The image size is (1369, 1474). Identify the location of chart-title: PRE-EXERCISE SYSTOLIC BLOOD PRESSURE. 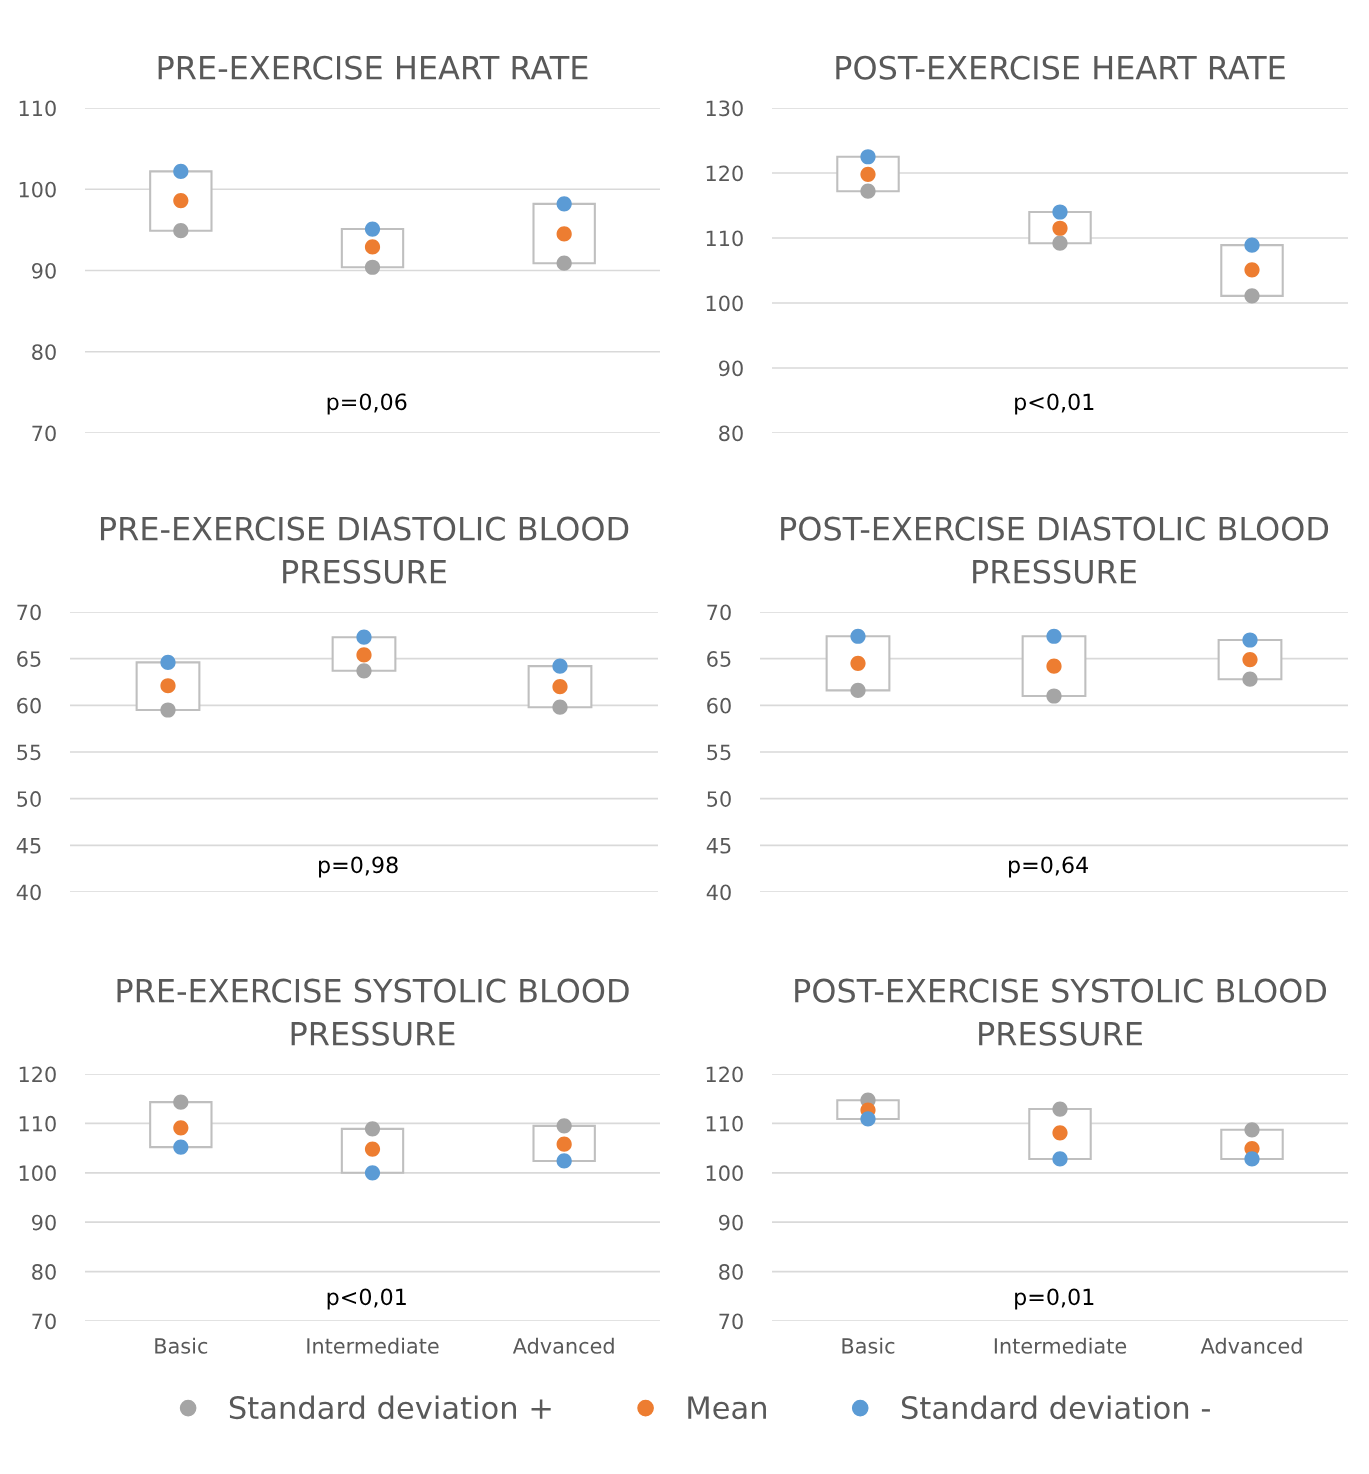
(373, 1012).